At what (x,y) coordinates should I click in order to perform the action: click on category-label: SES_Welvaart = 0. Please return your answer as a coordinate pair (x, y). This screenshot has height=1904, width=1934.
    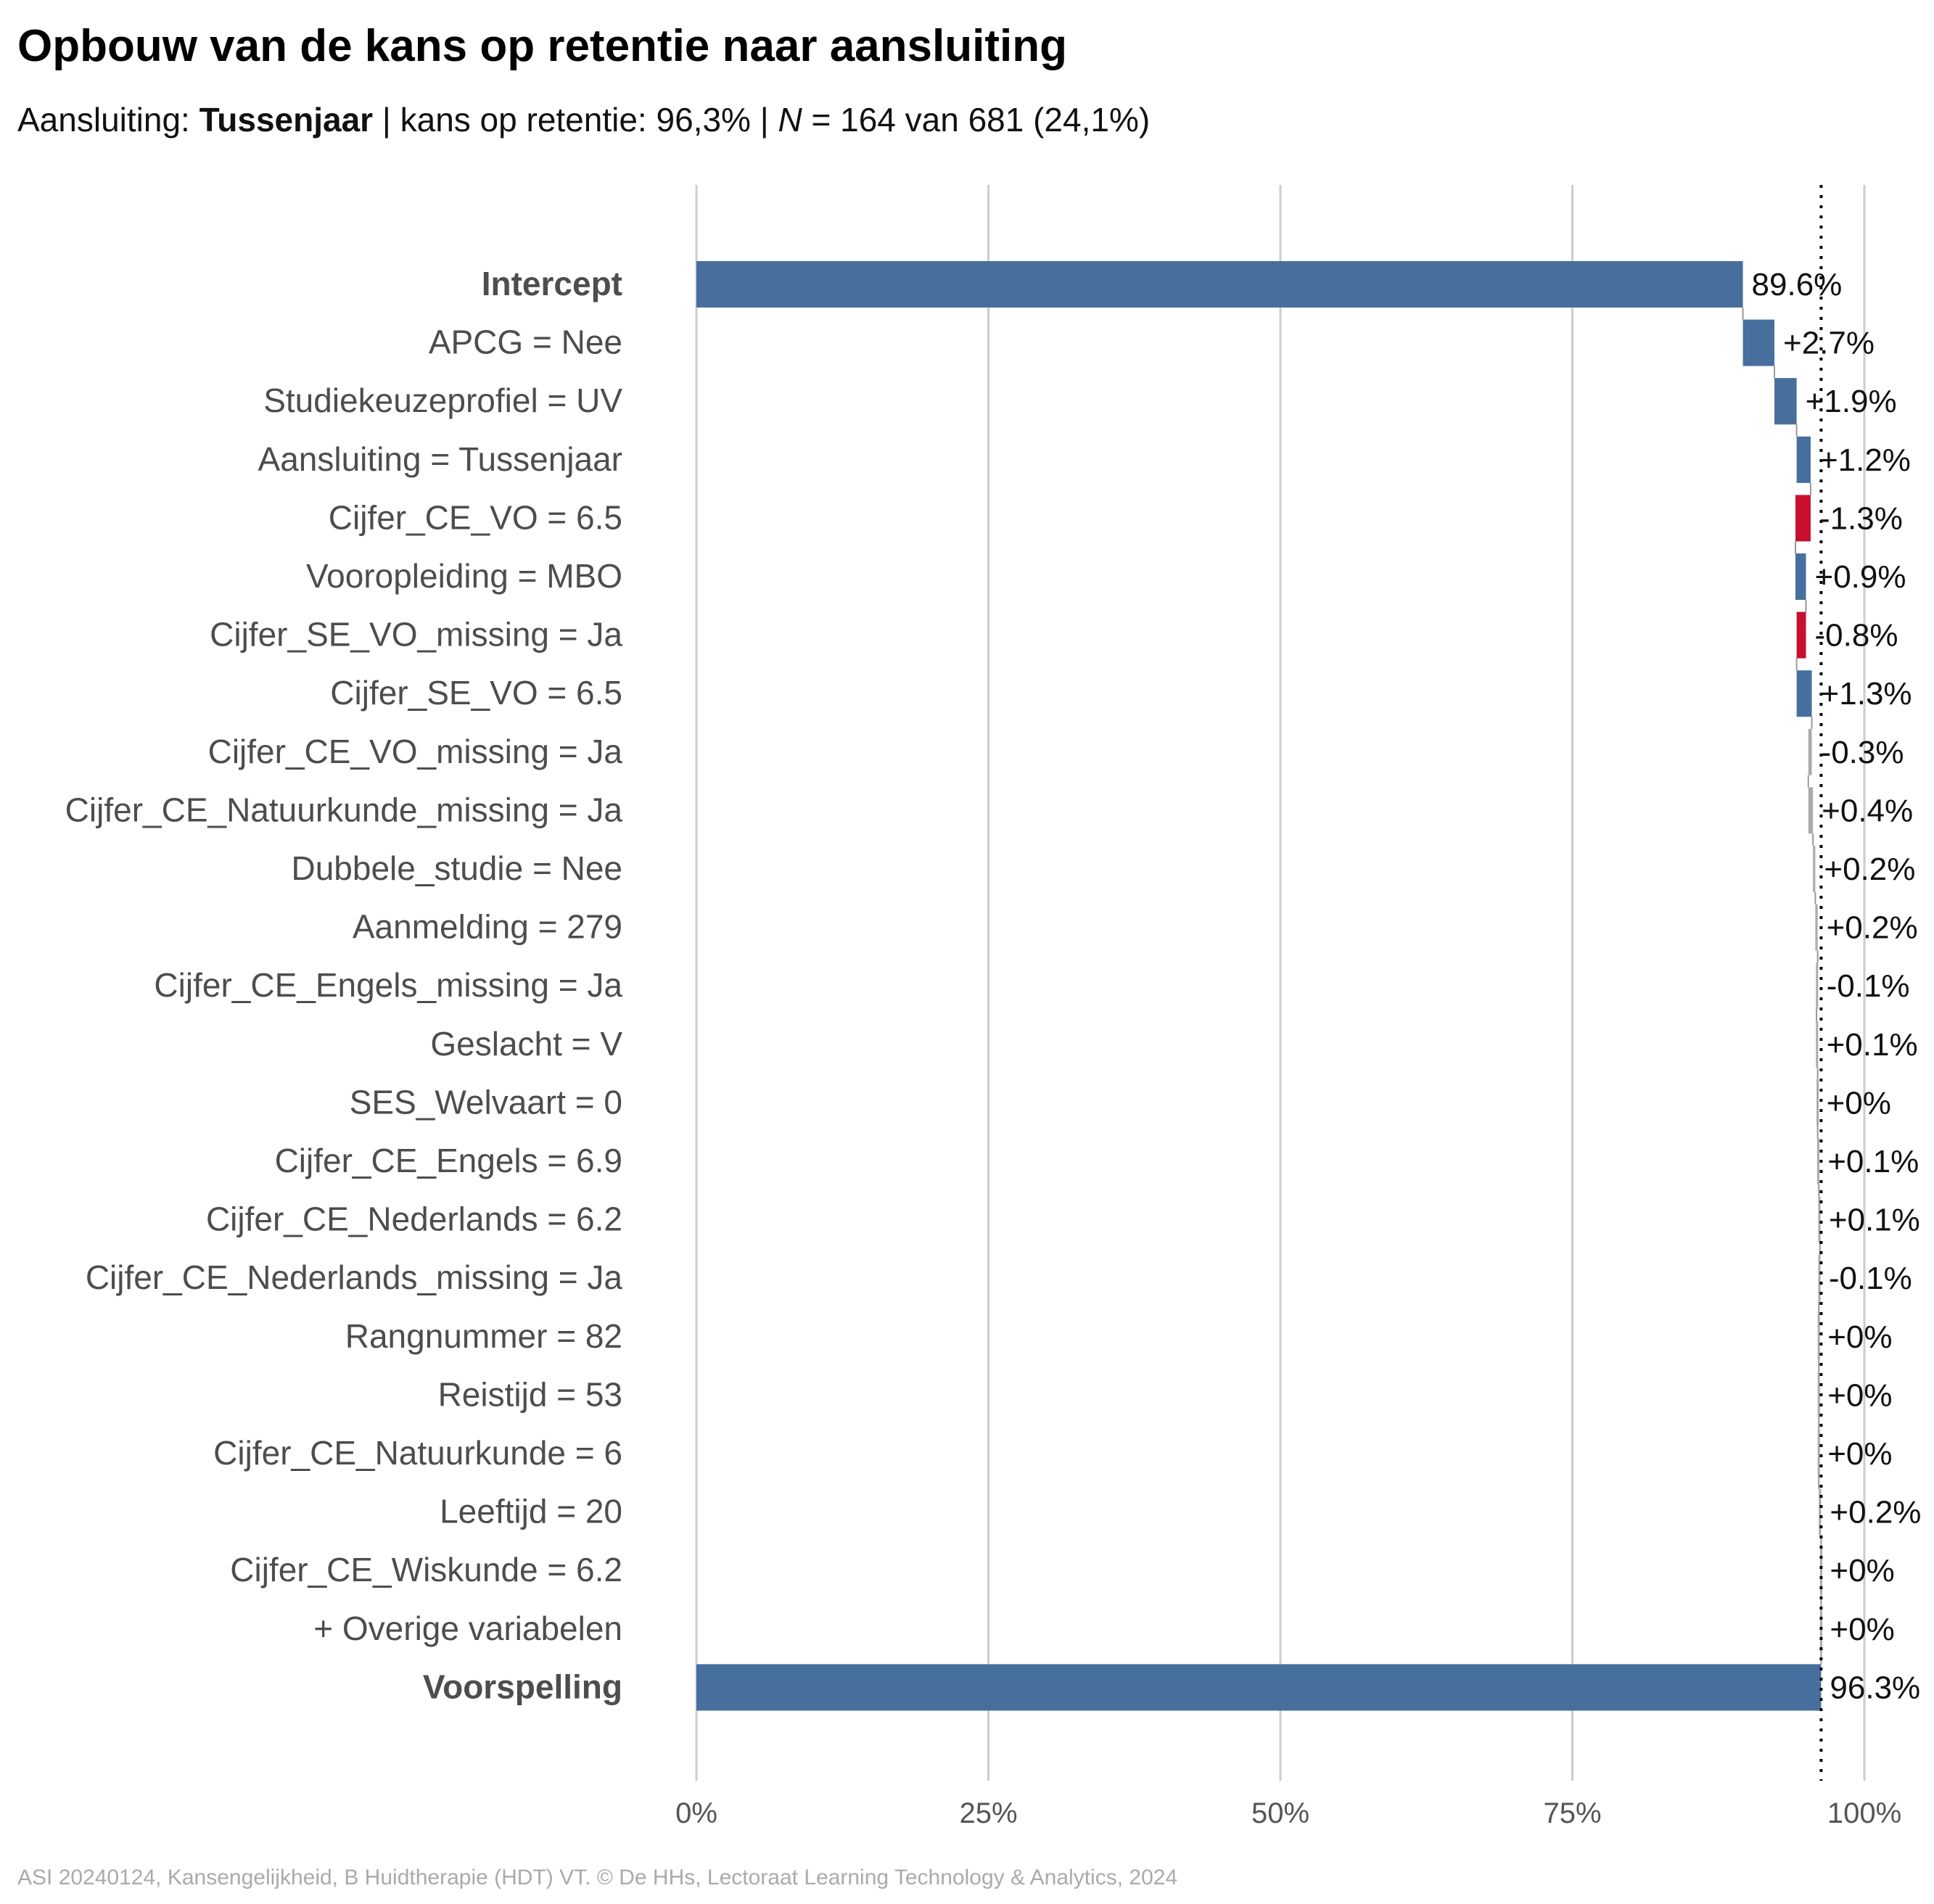
    Looking at the image, I should click on (486, 1102).